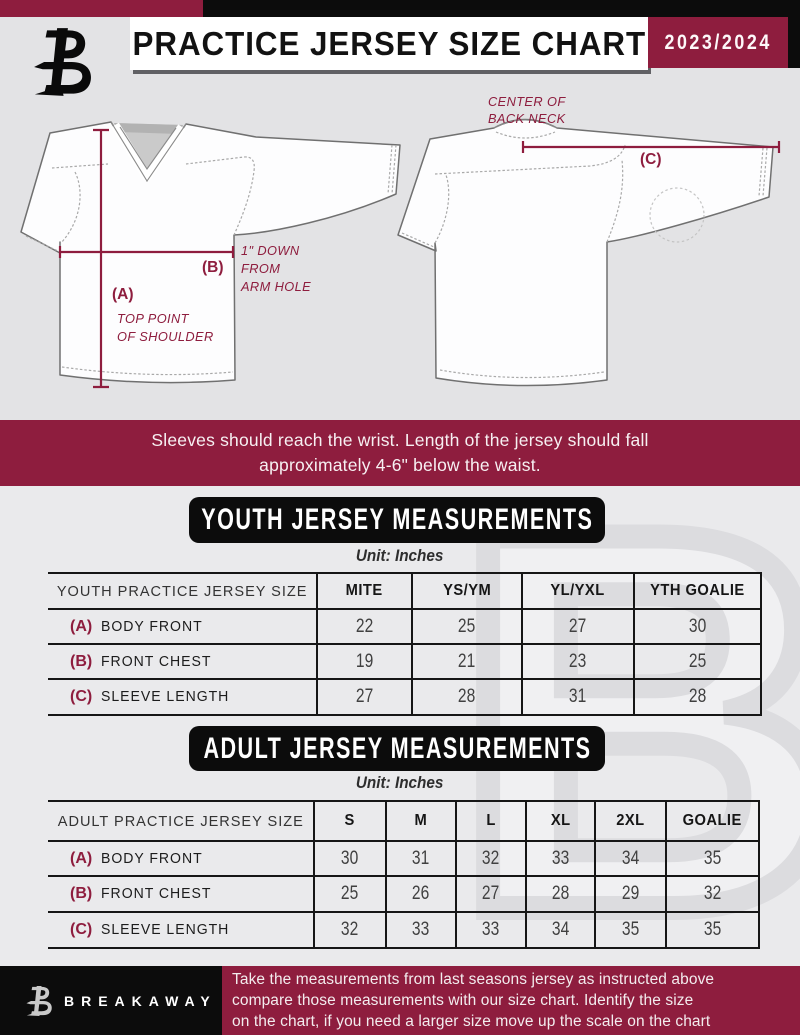 The width and height of the screenshot is (800, 1035). I want to click on youth-banner-title: YOUTH JERSEY MEASUREMENTS, so click(397, 519).